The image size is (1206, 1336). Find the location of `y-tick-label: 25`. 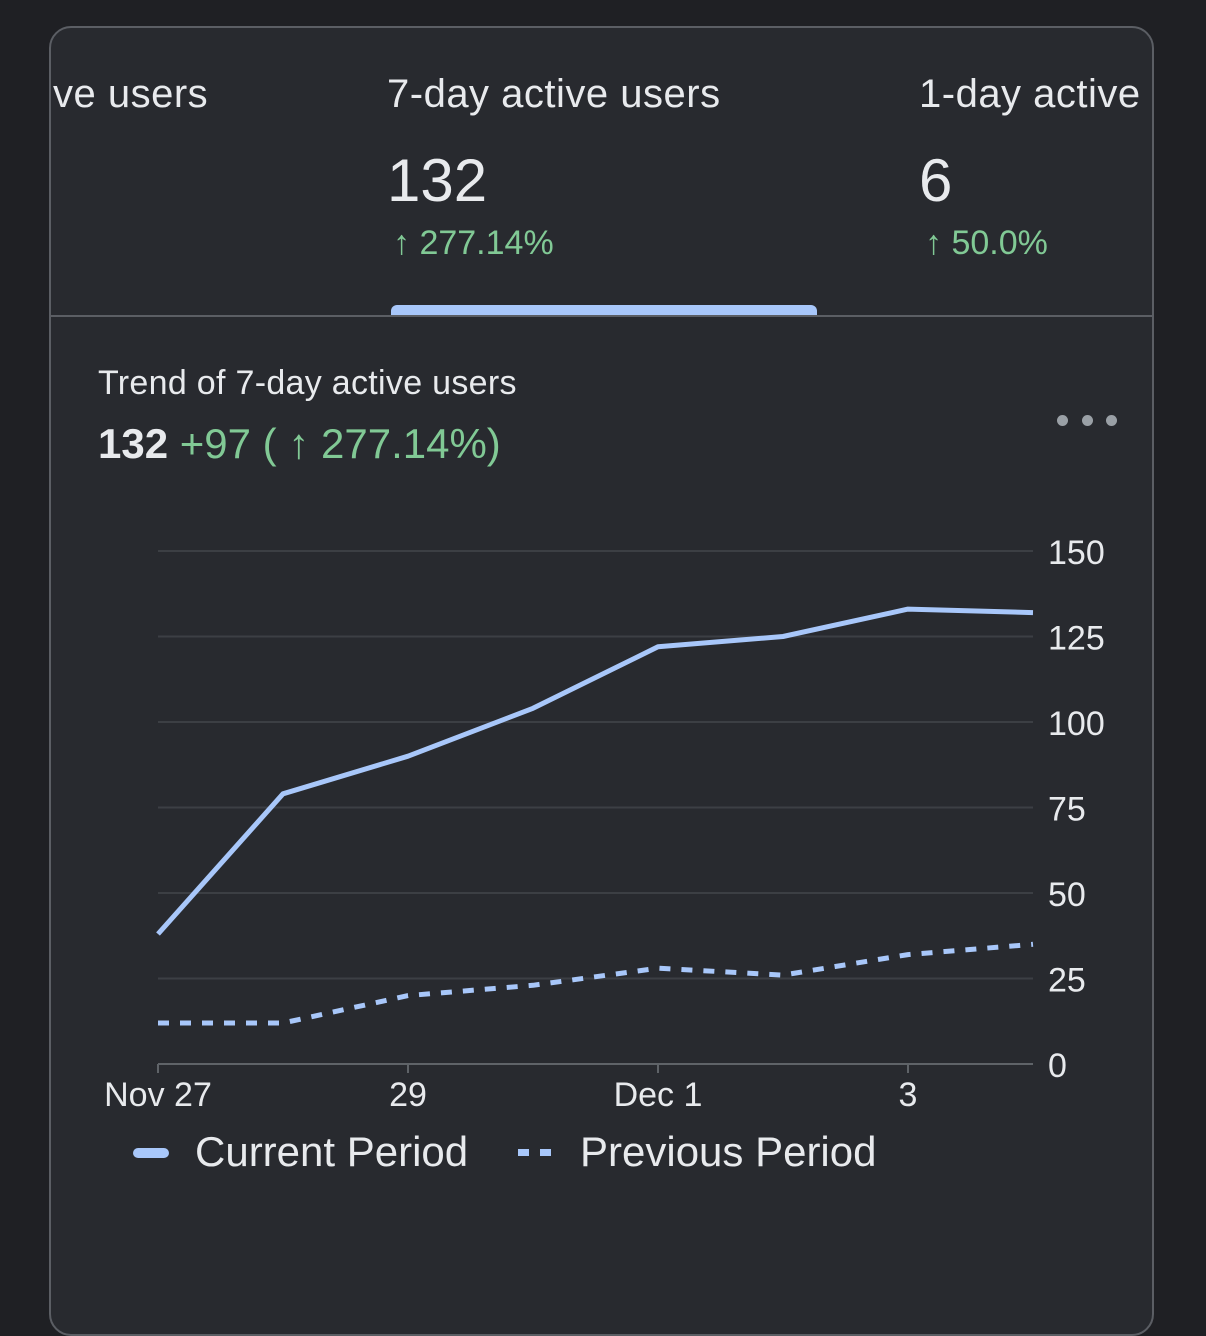

y-tick-label: 25 is located at coordinates (1067, 981).